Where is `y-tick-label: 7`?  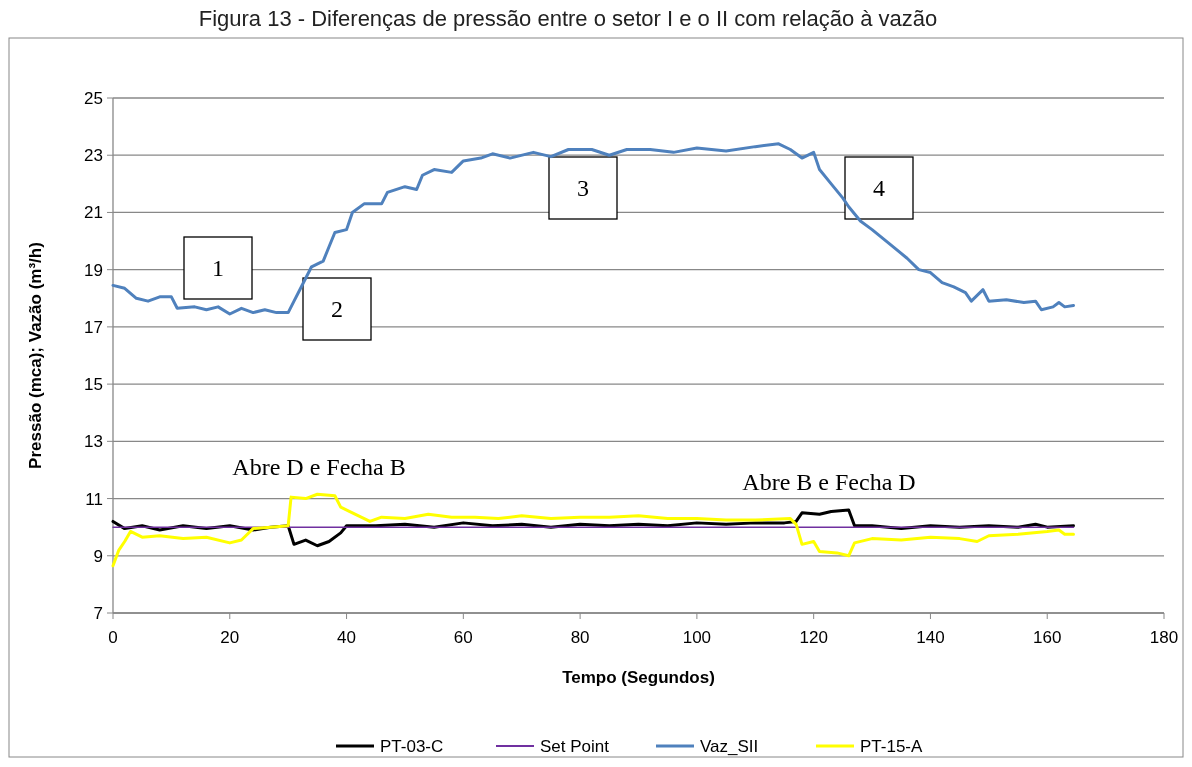
y-tick-label: 7 is located at coordinates (98, 613).